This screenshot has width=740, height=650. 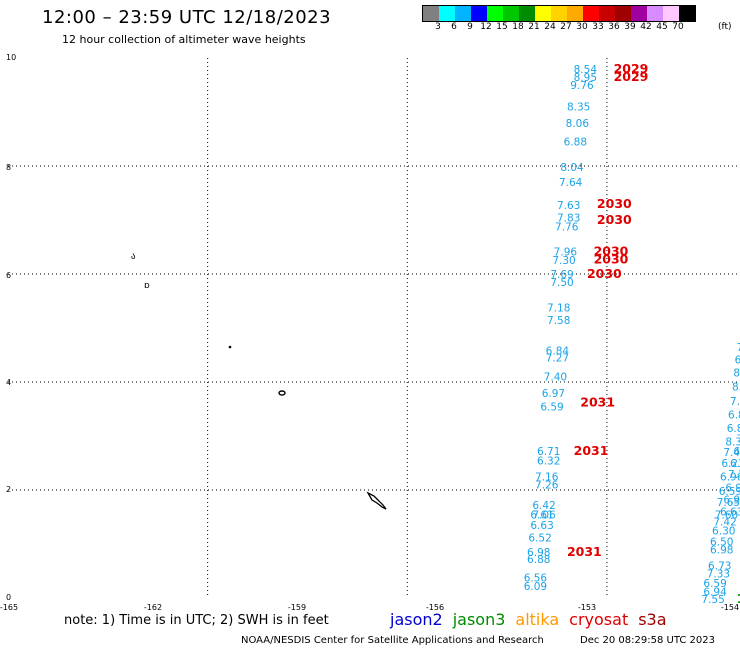 What do you see at coordinates (736, 387) in the screenshot?
I see `wave-height-label: 8.14` at bounding box center [736, 387].